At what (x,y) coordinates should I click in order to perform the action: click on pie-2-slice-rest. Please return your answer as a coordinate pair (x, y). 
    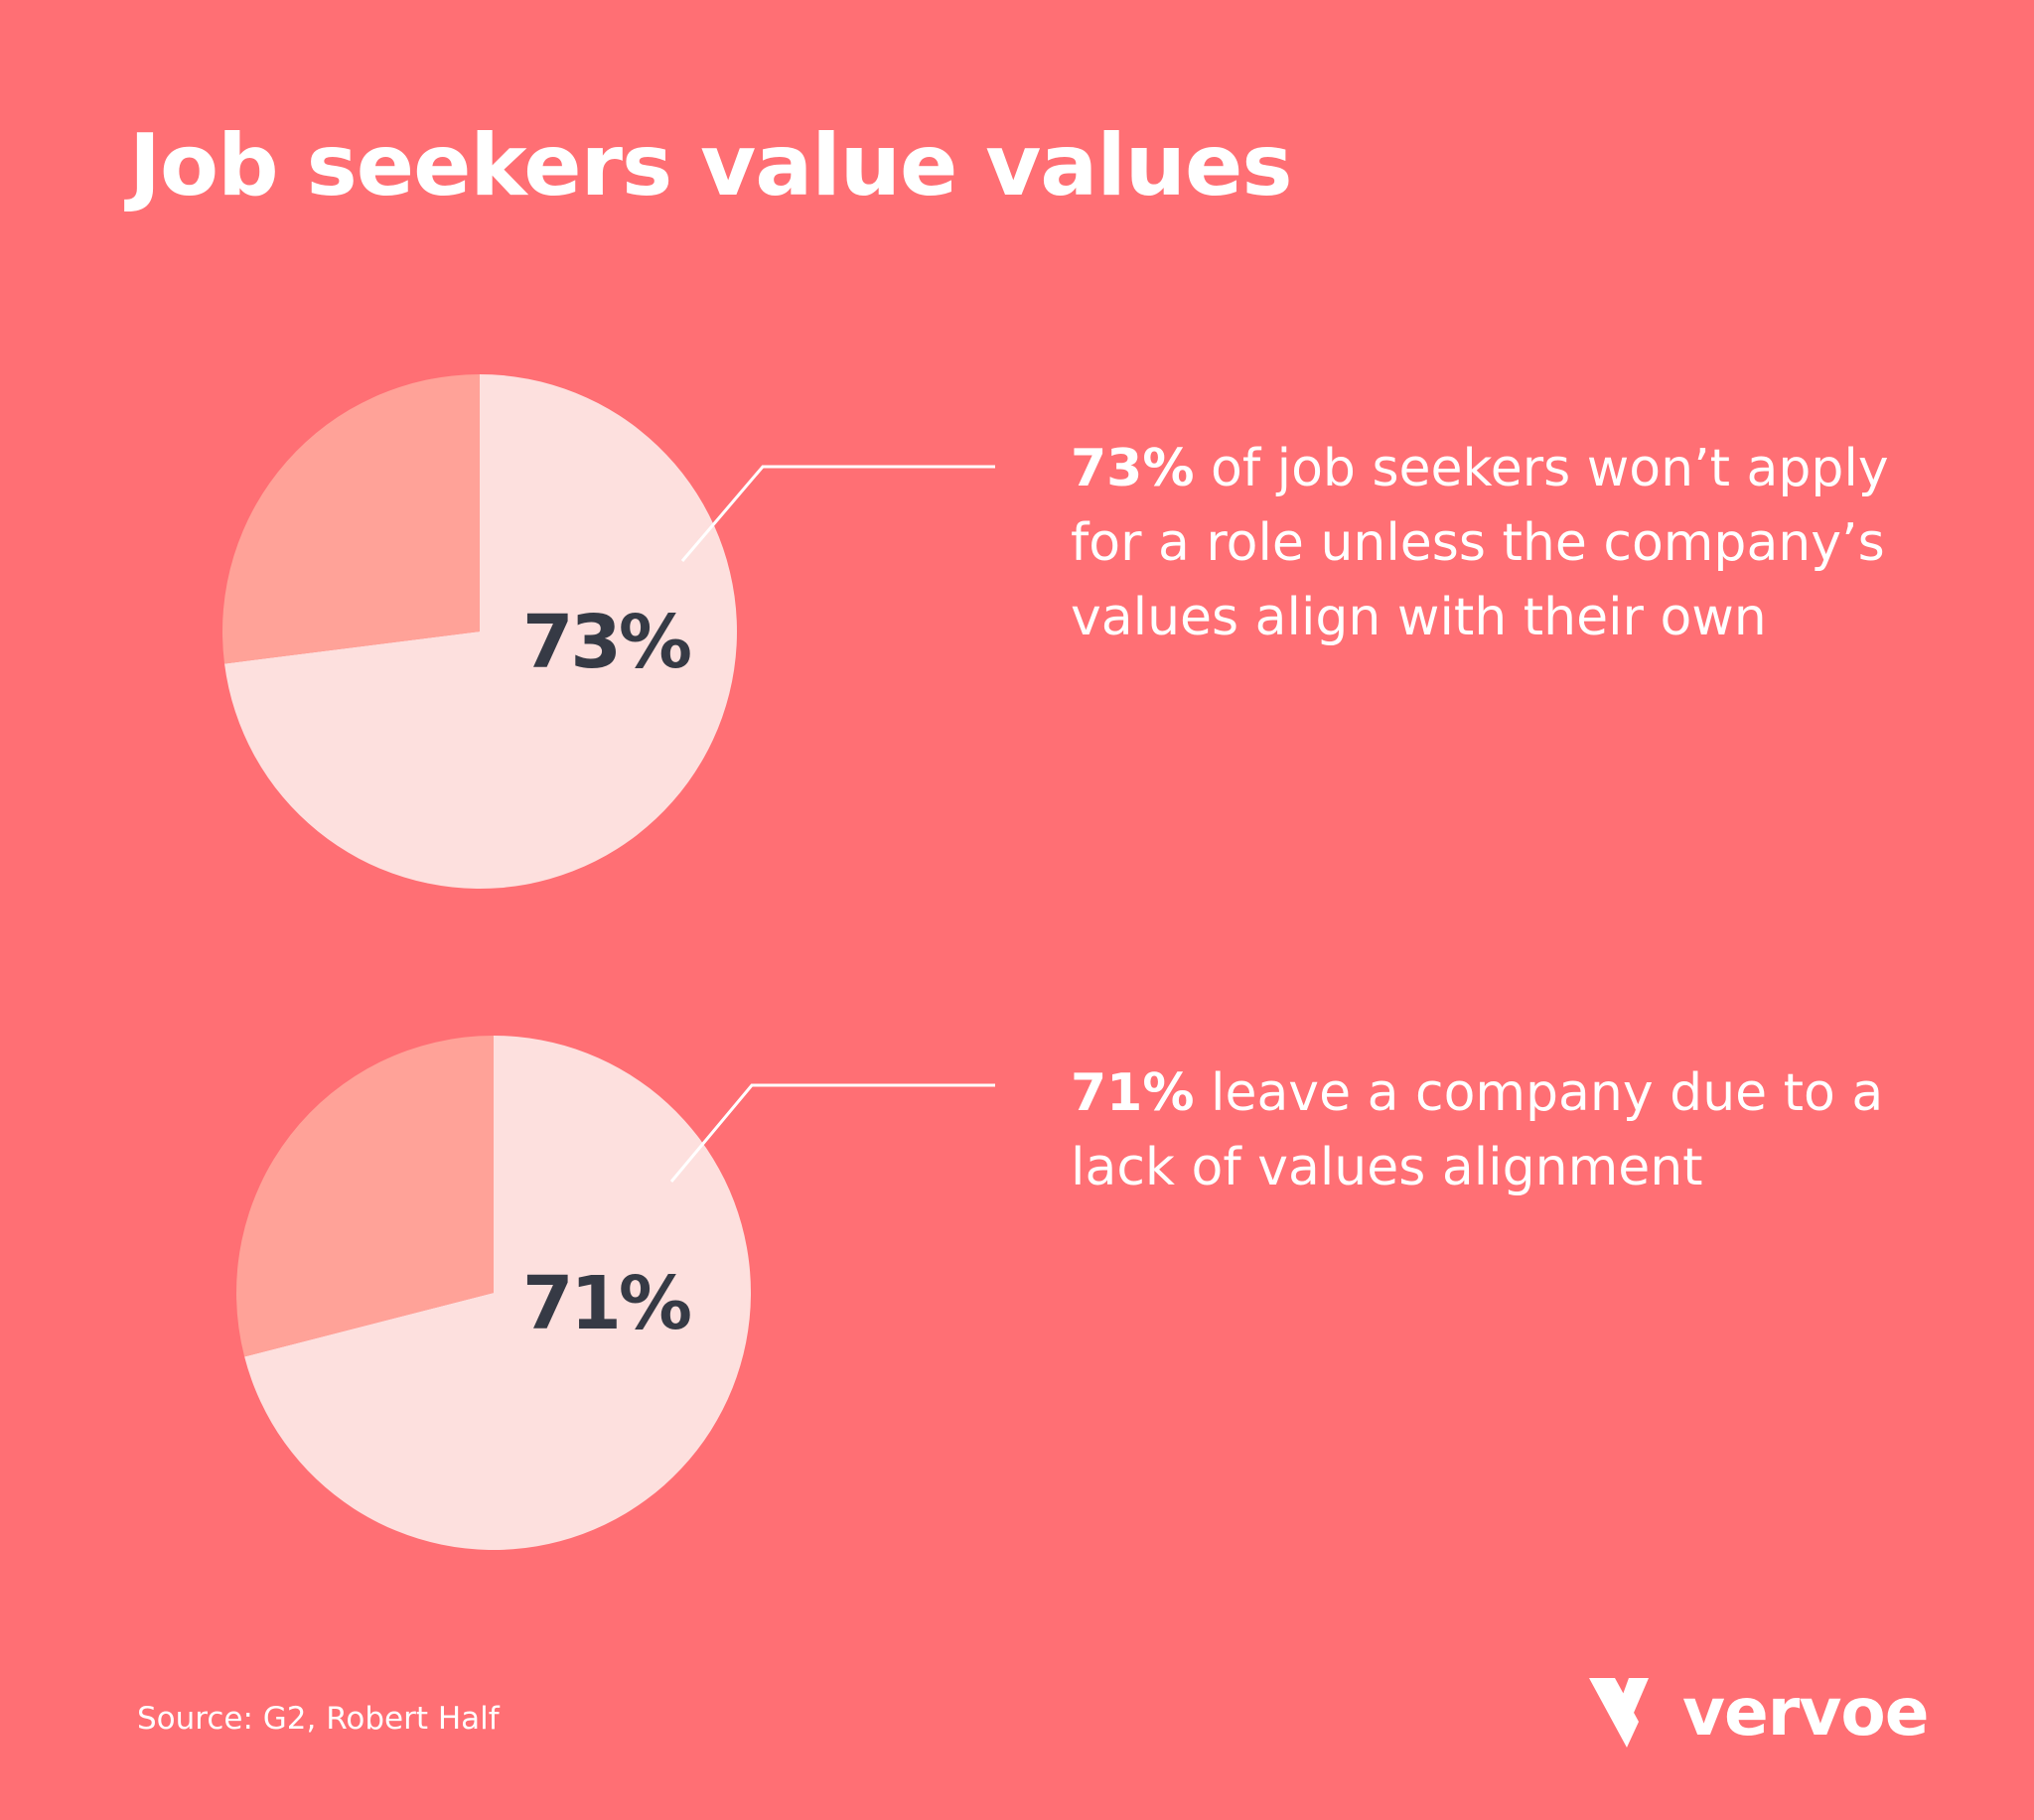
    Looking at the image, I should click on (366, 1196).